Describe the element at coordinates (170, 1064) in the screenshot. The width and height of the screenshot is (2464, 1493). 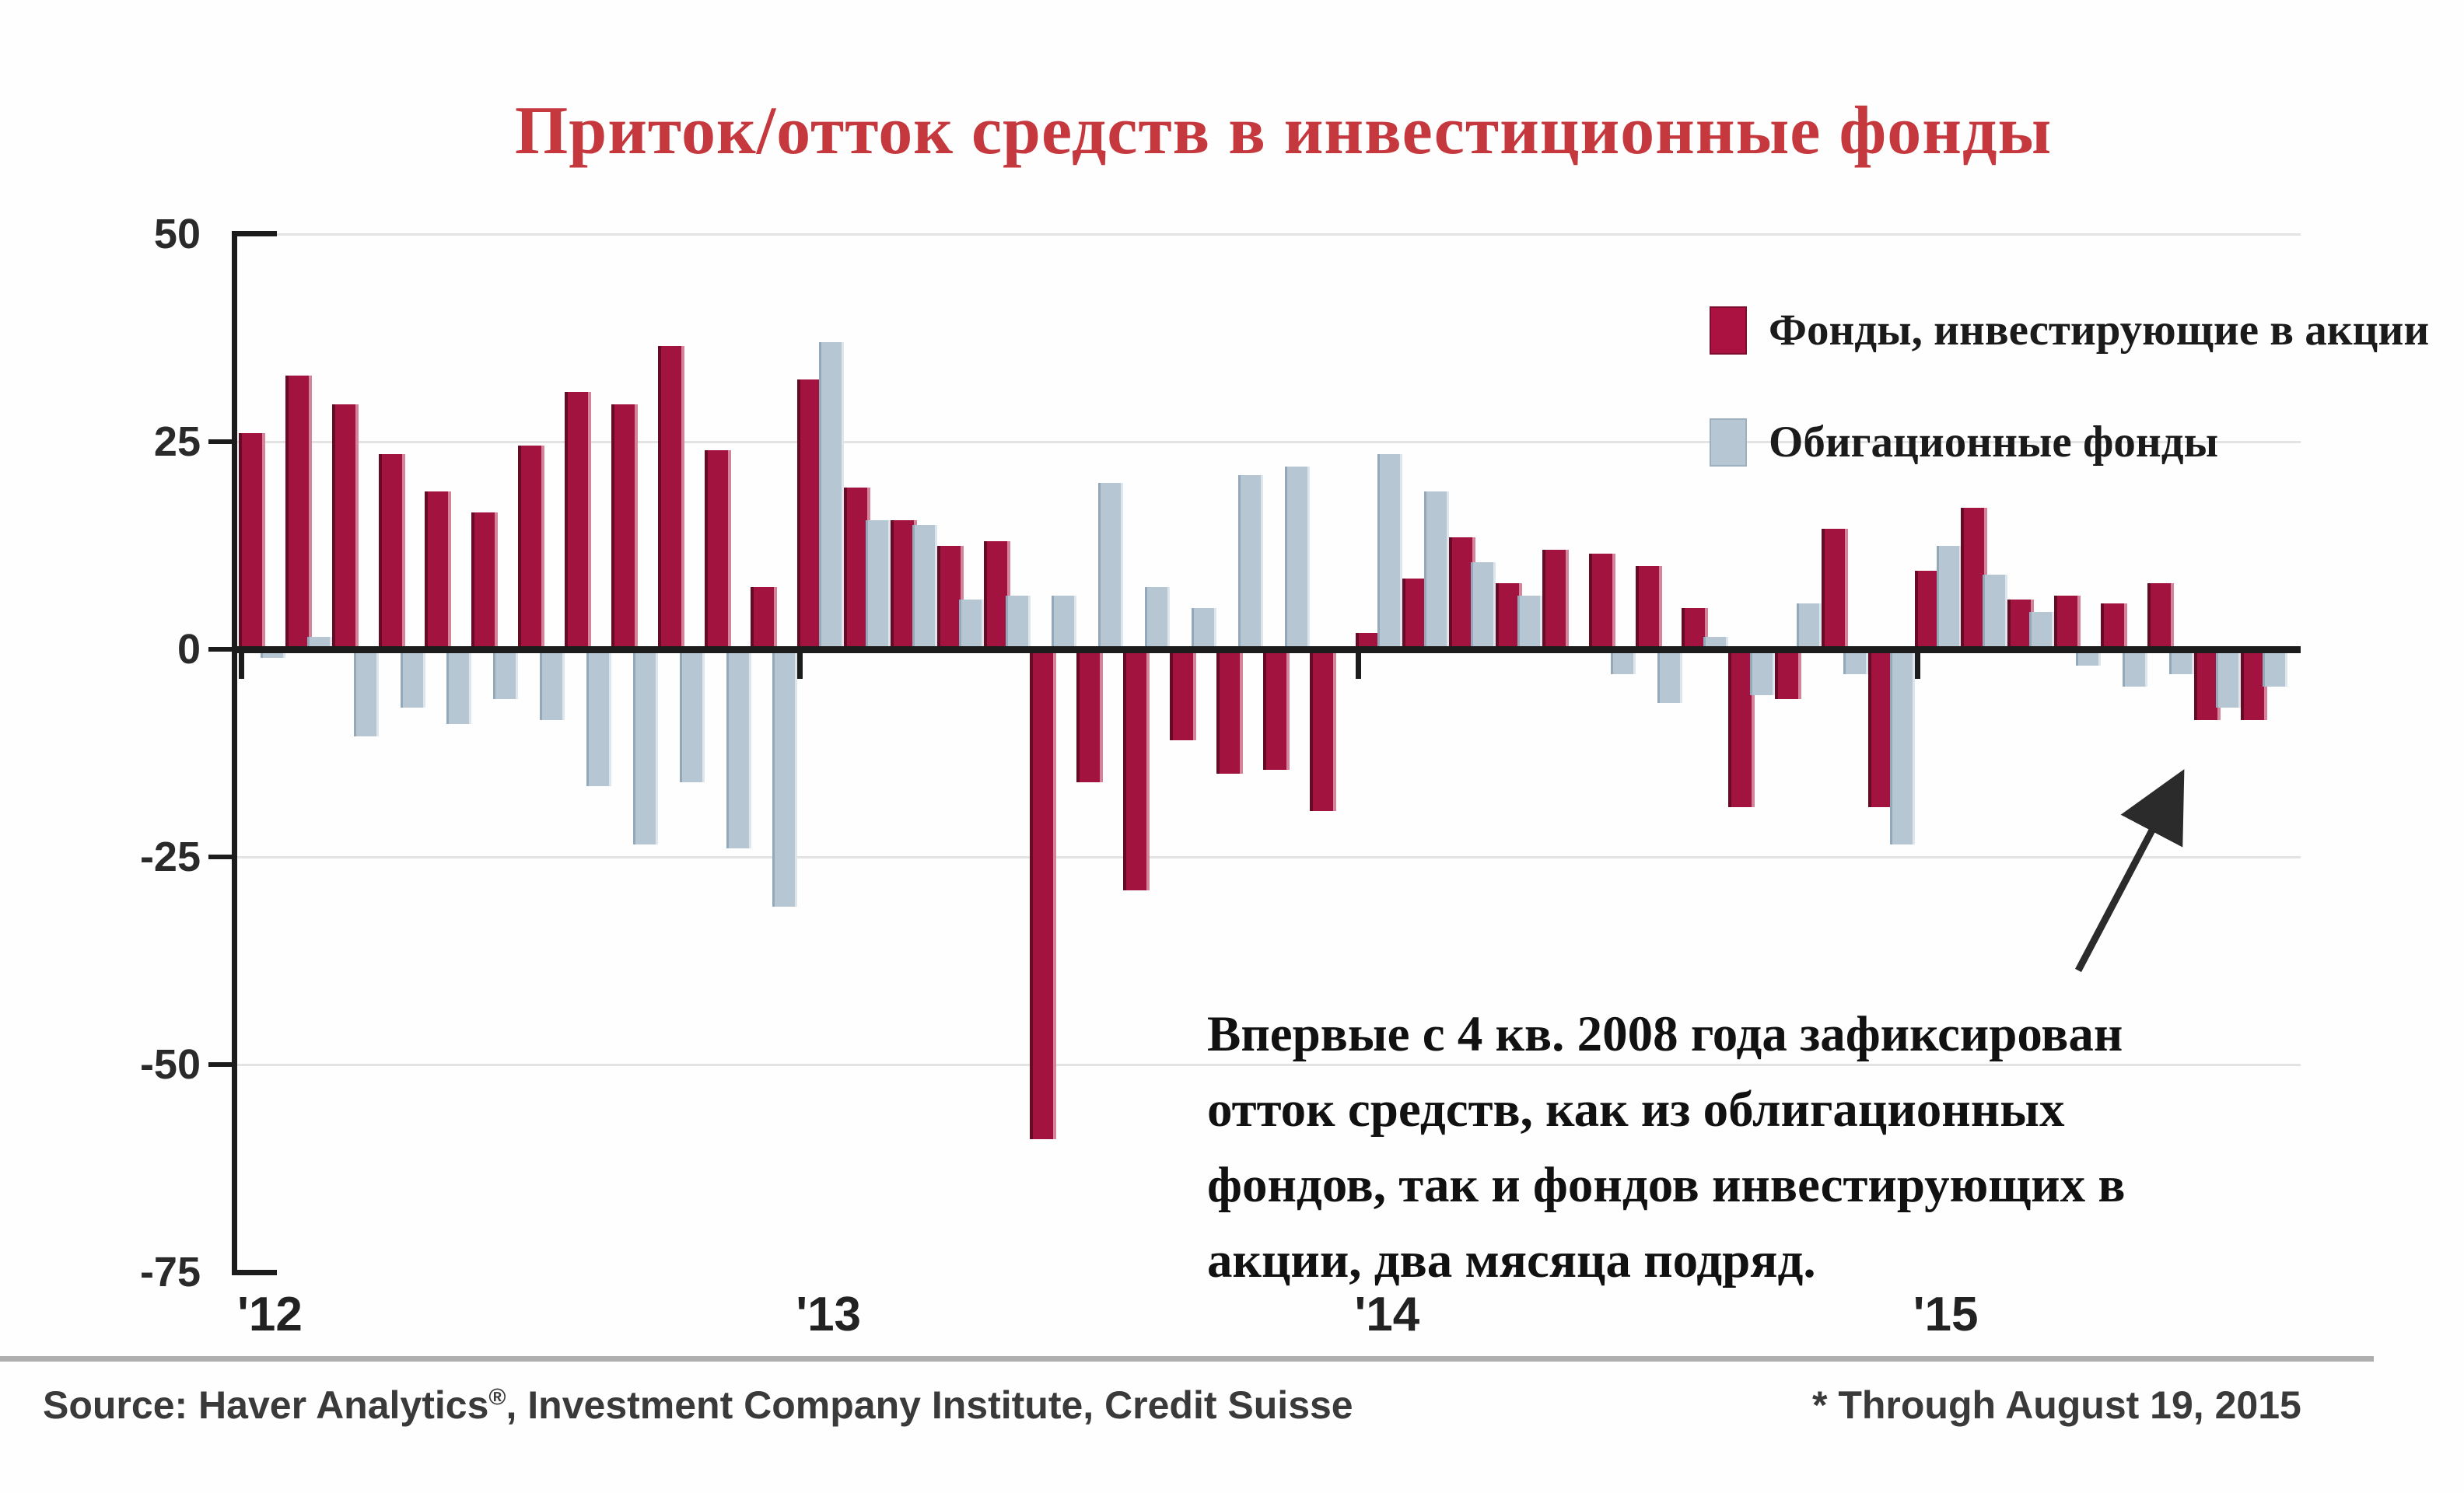
I see `y-tick-label: -50` at that location.